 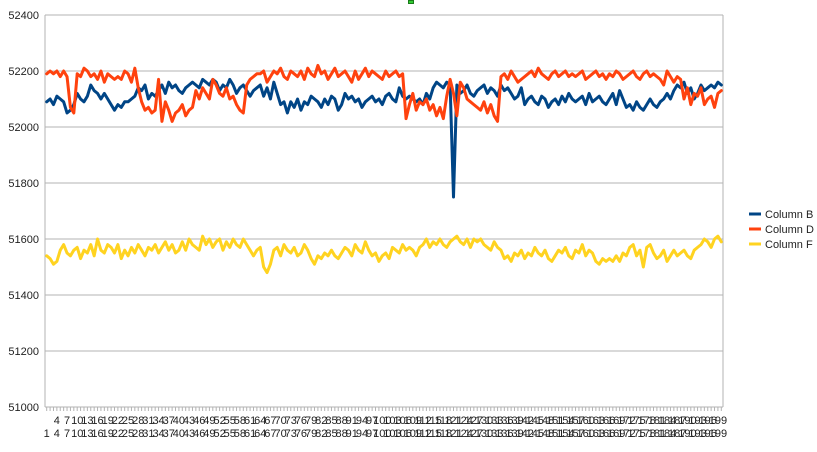 What do you see at coordinates (128, 421) in the screenshot?
I see `x-tick-label: 25` at bounding box center [128, 421].